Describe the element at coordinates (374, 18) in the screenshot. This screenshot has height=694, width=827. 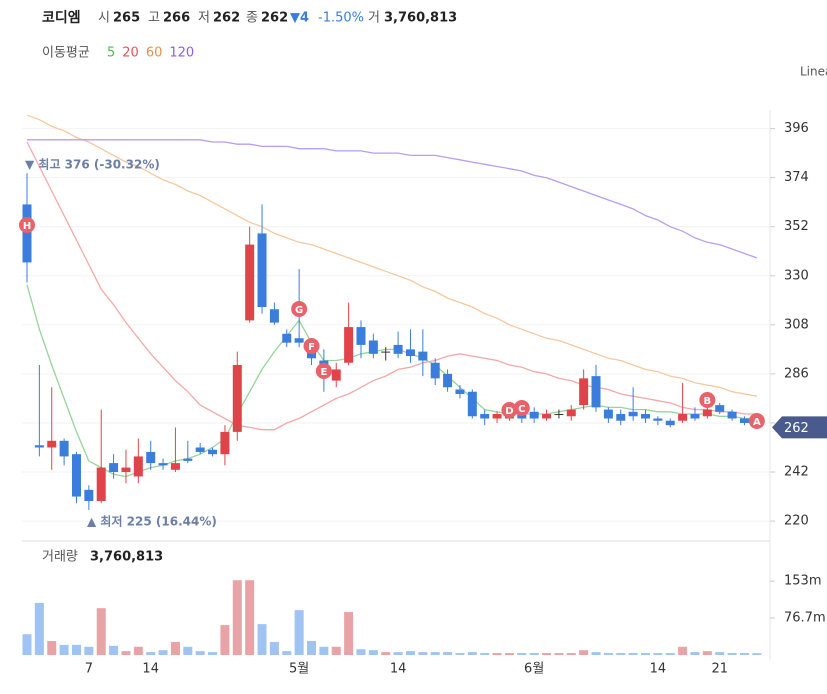
I see `volume-label: 거` at that location.